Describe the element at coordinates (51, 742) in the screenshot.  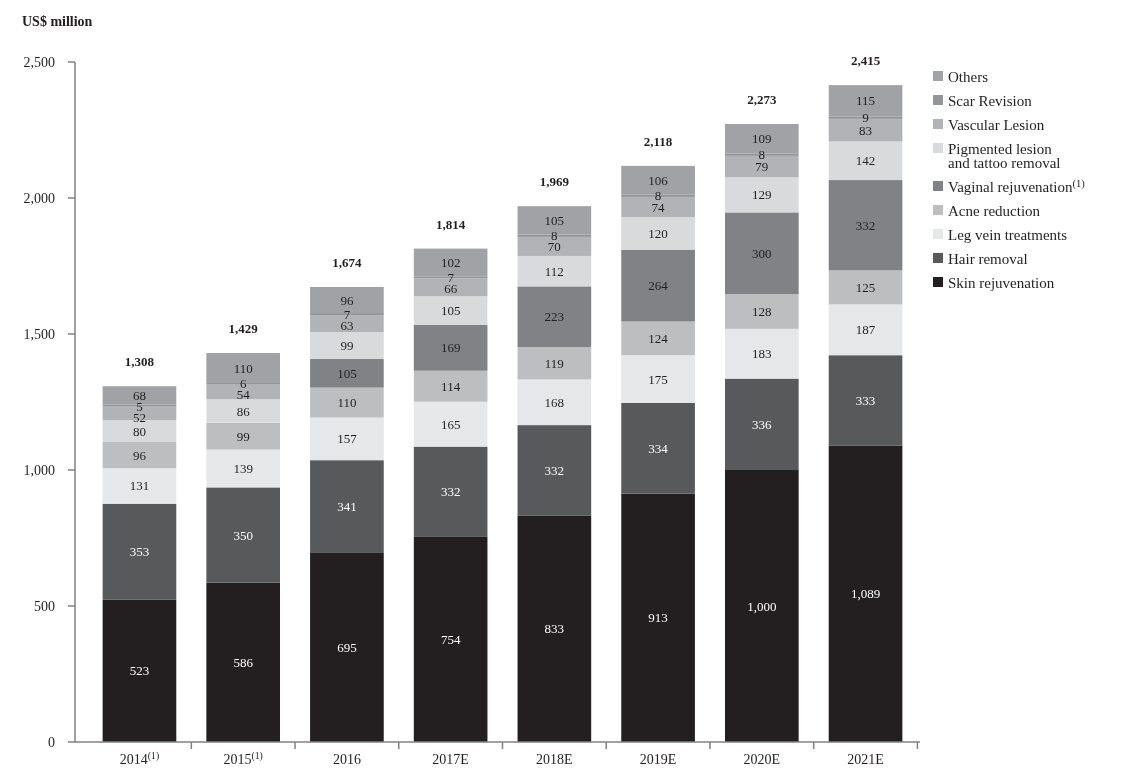
I see `y-tick-label: 0` at that location.